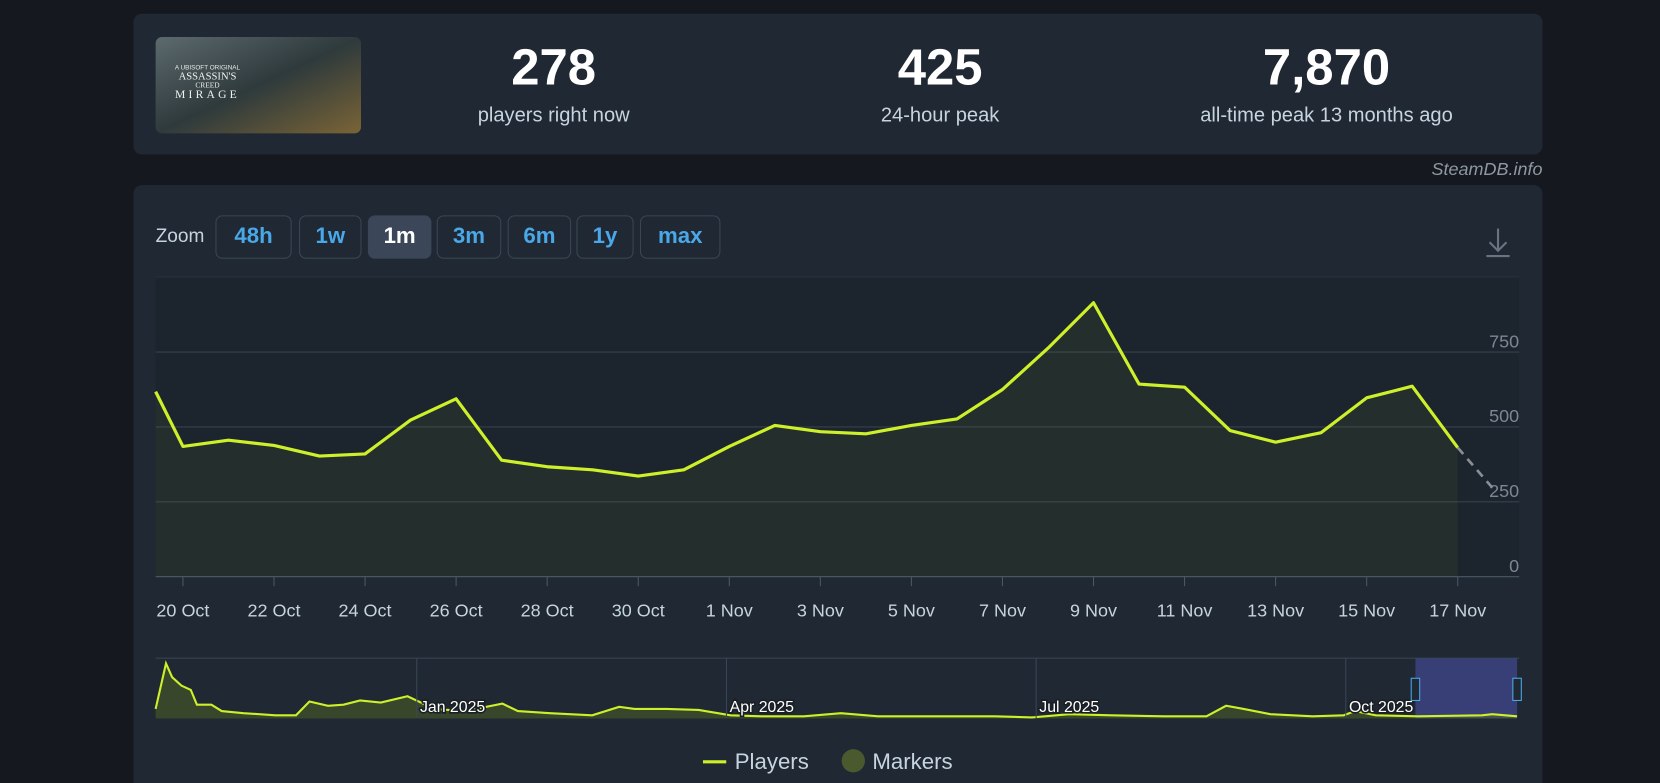 This screenshot has width=1660, height=783. I want to click on navigator-line, so click(836, 689).